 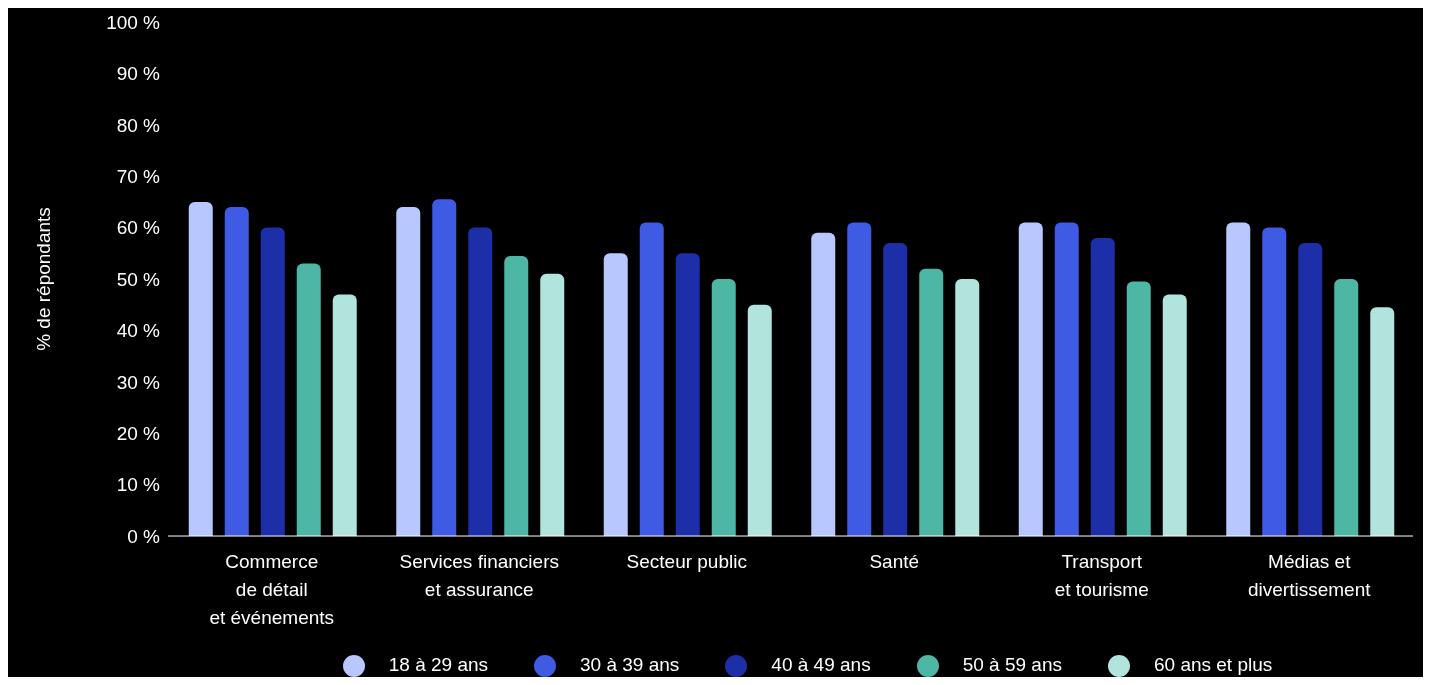 What do you see at coordinates (138, 331) in the screenshot?
I see `y-tick-label: 40 %` at bounding box center [138, 331].